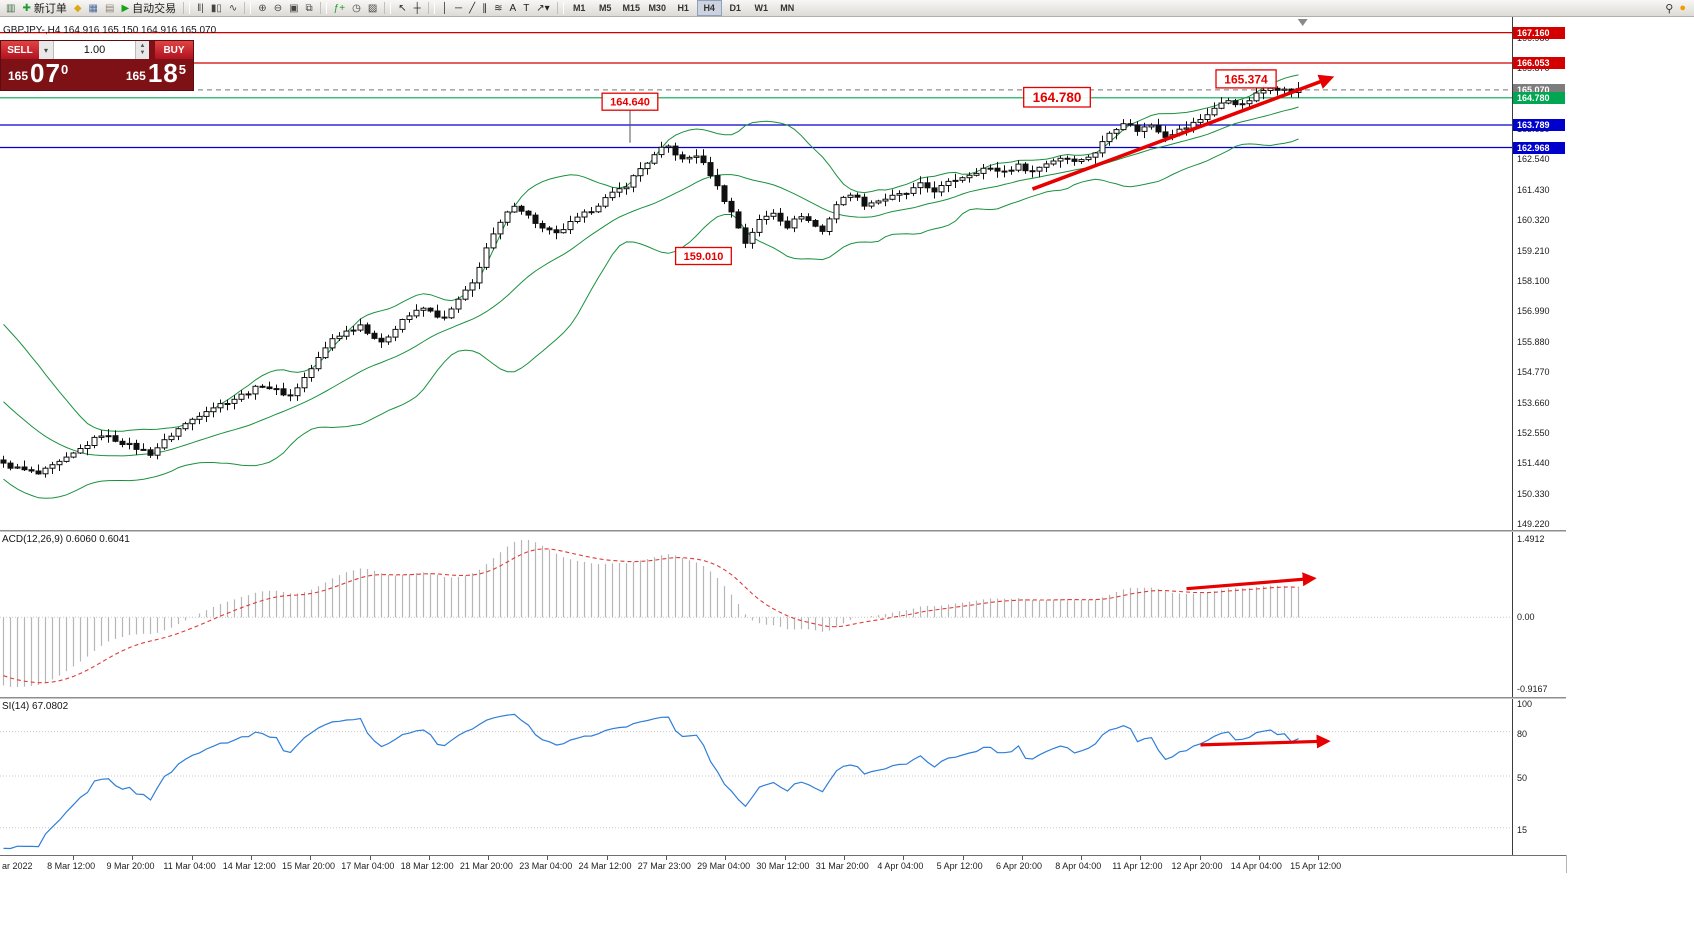  I want to click on svg-text: 165.374, so click(1246, 79).